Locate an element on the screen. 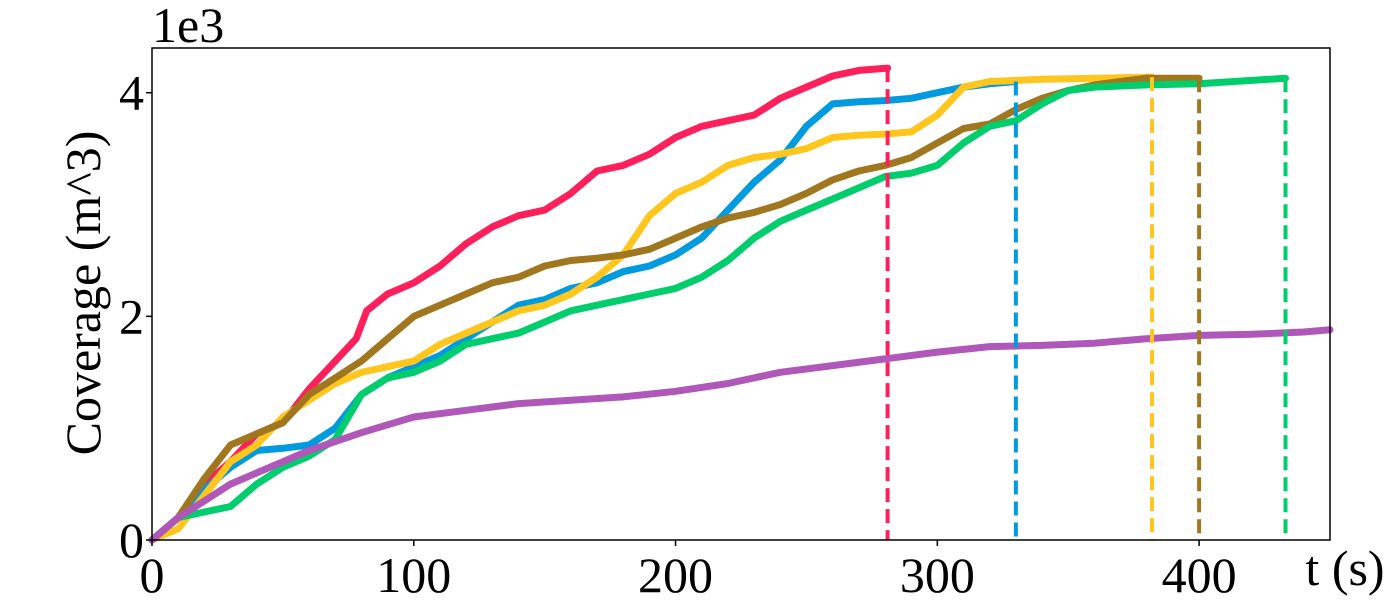  x-tick-label: 0 is located at coordinates (152, 573).